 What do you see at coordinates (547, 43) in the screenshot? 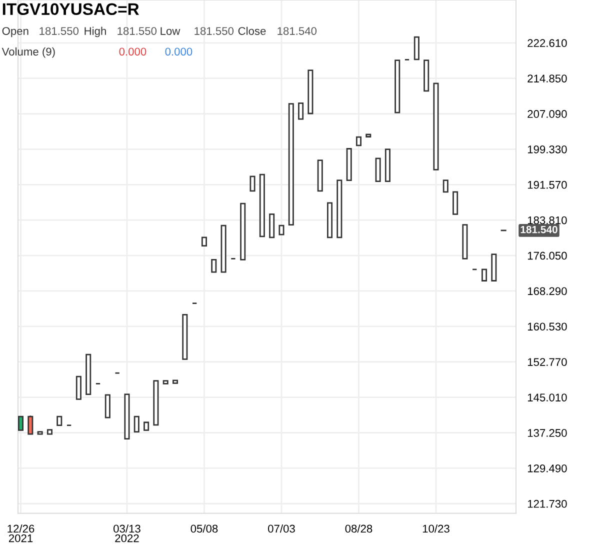
I see `y-tick-label: 222.610` at bounding box center [547, 43].